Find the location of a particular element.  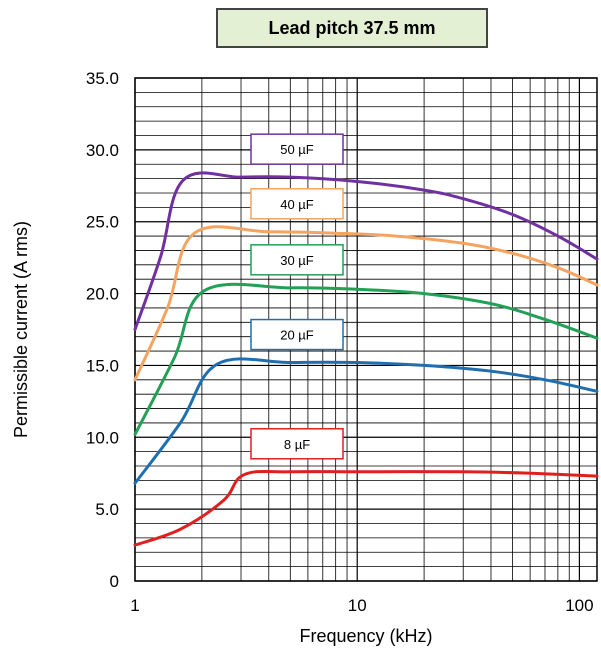

y-tick-label: 20.0 is located at coordinates (102, 294).